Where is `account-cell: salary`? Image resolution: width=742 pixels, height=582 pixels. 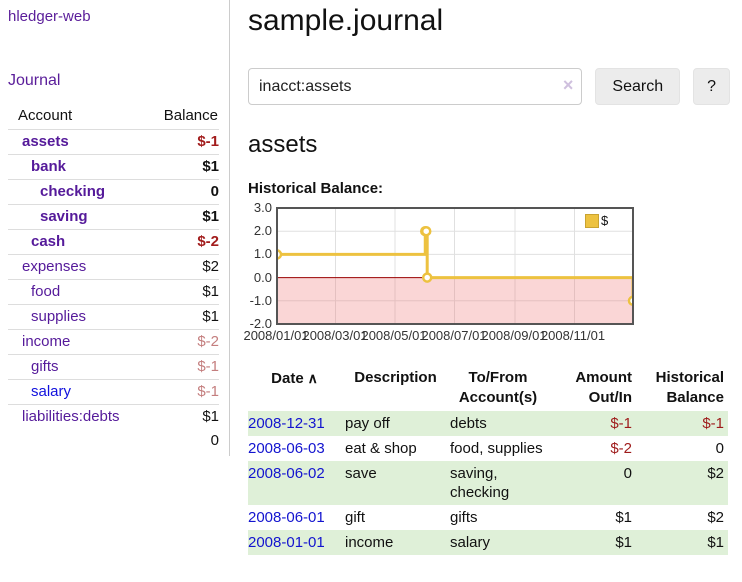 account-cell: salary is located at coordinates (75, 392).